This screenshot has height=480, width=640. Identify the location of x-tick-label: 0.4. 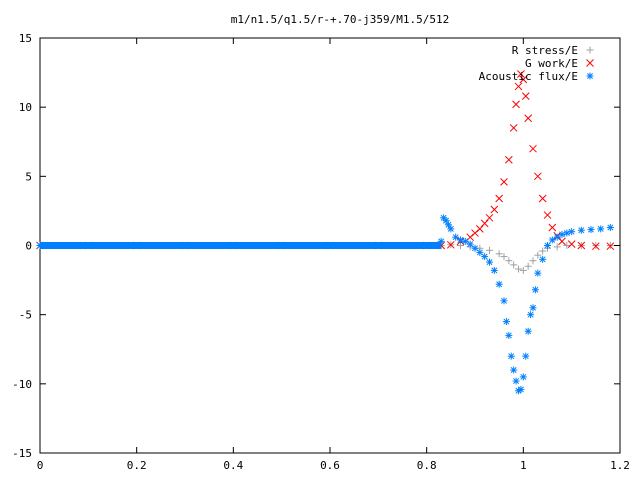
(233, 465).